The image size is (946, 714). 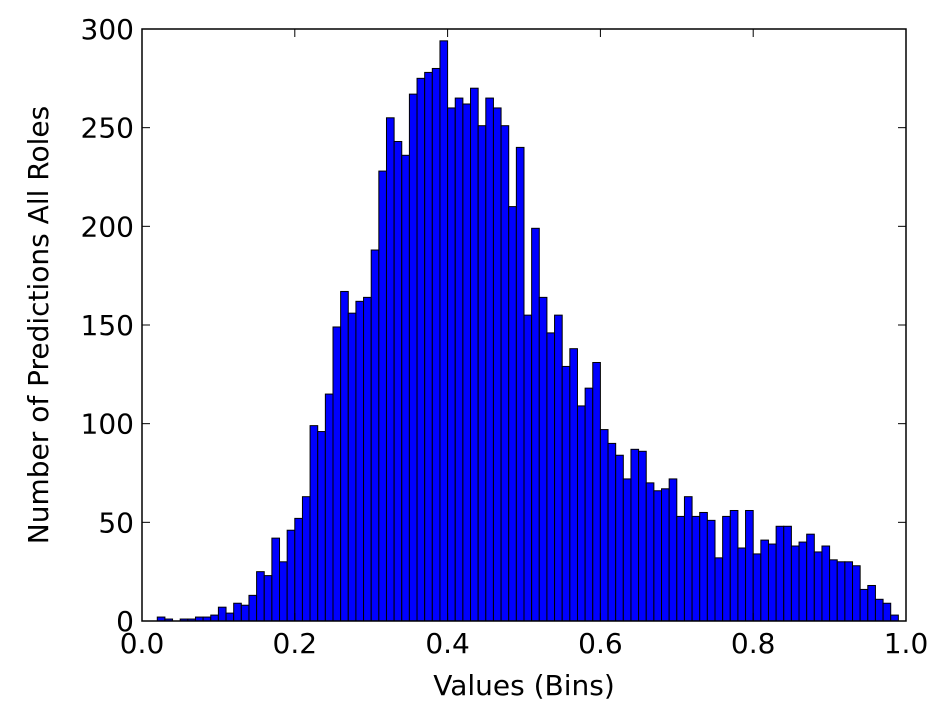 What do you see at coordinates (107, 325) in the screenshot?
I see `y-tick-label: 150` at bounding box center [107, 325].